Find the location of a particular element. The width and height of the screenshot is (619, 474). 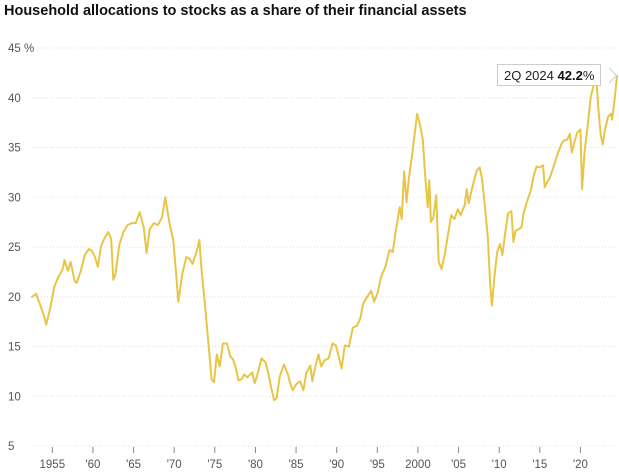

y-axis-tick-labels: 5 10 15 20 25 30 35 40 45 % is located at coordinates (21, 248).